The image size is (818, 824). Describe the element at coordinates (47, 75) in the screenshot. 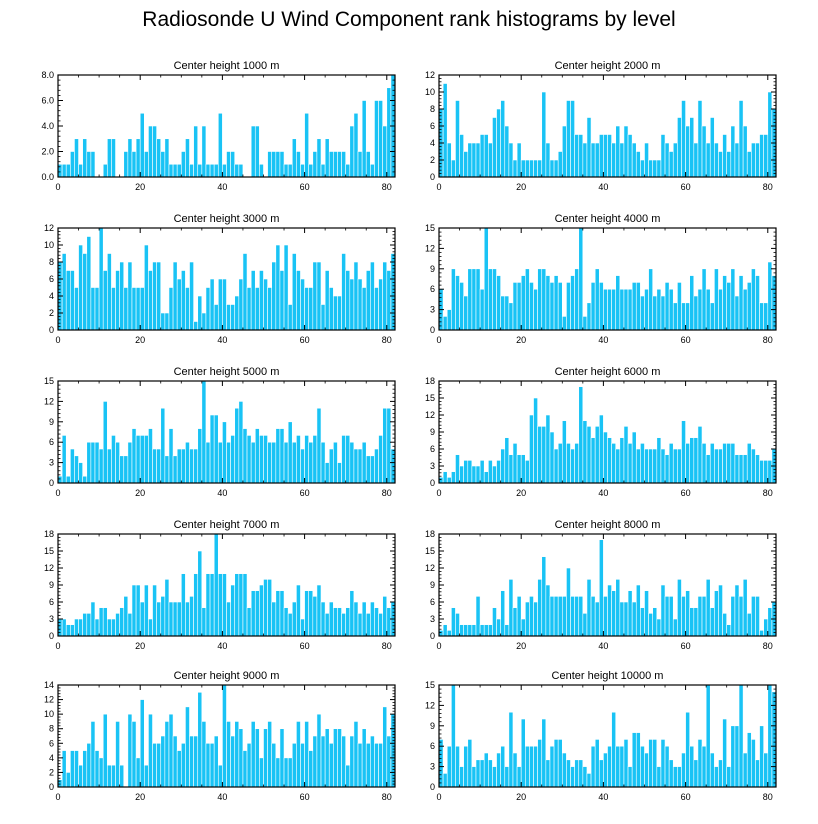

I see `y-tick-label: 8.0` at that location.